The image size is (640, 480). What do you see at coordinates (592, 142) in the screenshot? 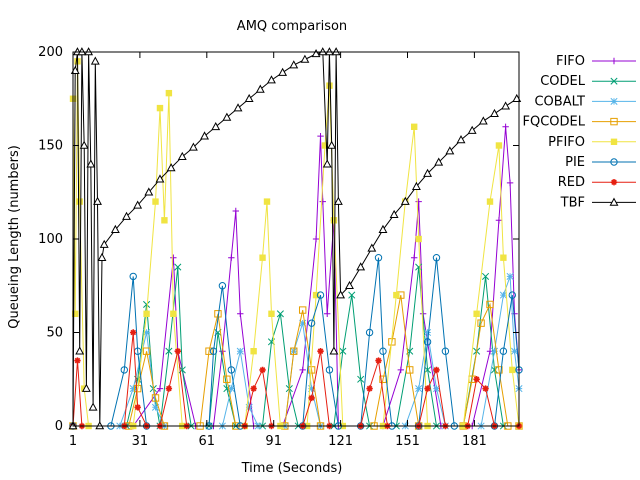
I see `legend-item-pfifo: PFIFO` at bounding box center [592, 142].